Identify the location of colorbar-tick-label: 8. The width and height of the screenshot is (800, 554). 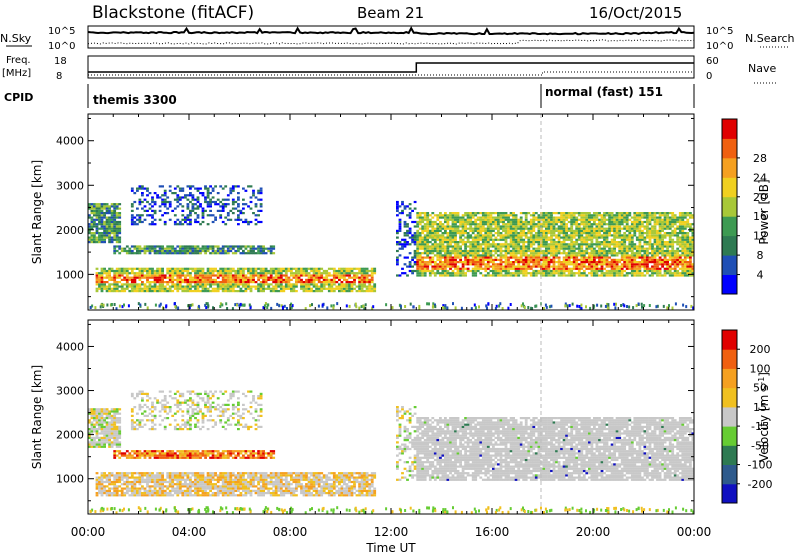
(760, 255).